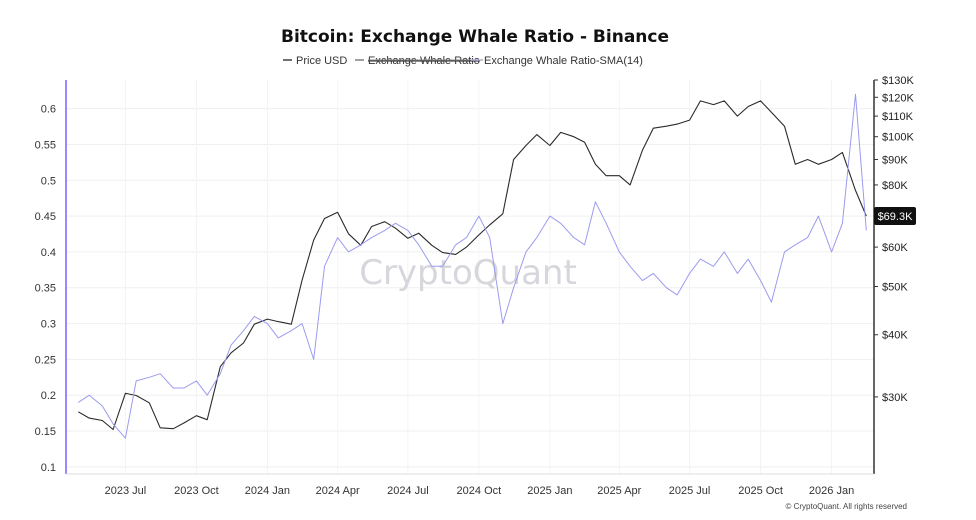  Describe the element at coordinates (196, 491) in the screenshot. I see `x-tick-label: 2023 Oct` at that location.